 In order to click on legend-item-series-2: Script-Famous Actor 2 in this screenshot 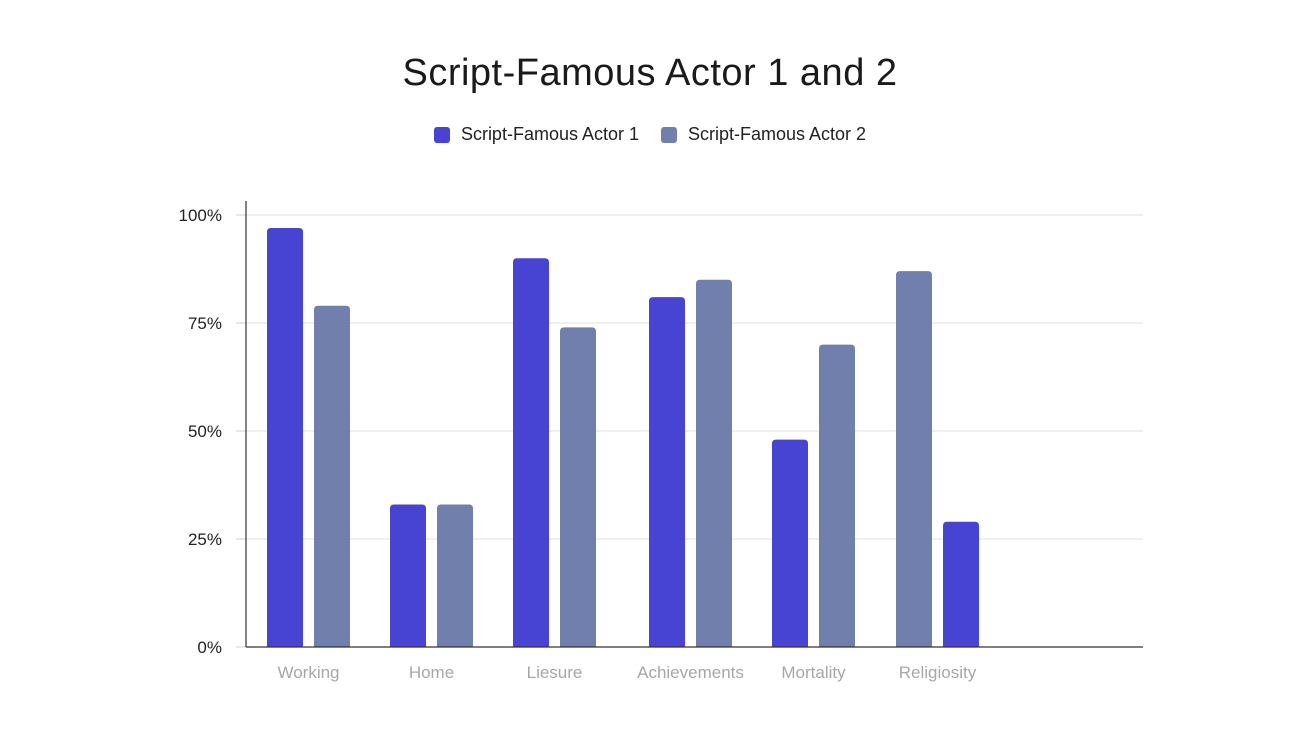, I will do `click(763, 134)`.